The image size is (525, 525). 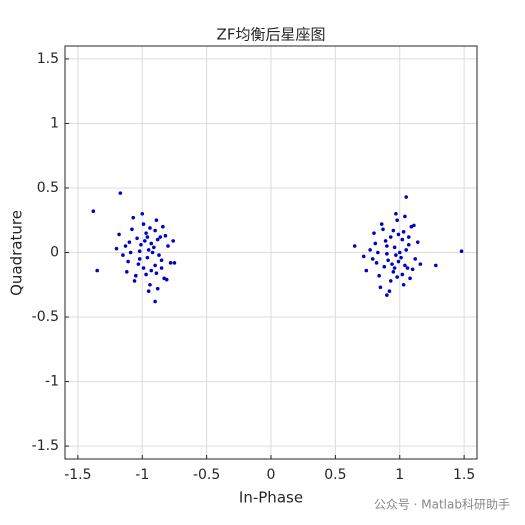 What do you see at coordinates (48, 59) in the screenshot?
I see `y-tick-label: 1.5` at bounding box center [48, 59].